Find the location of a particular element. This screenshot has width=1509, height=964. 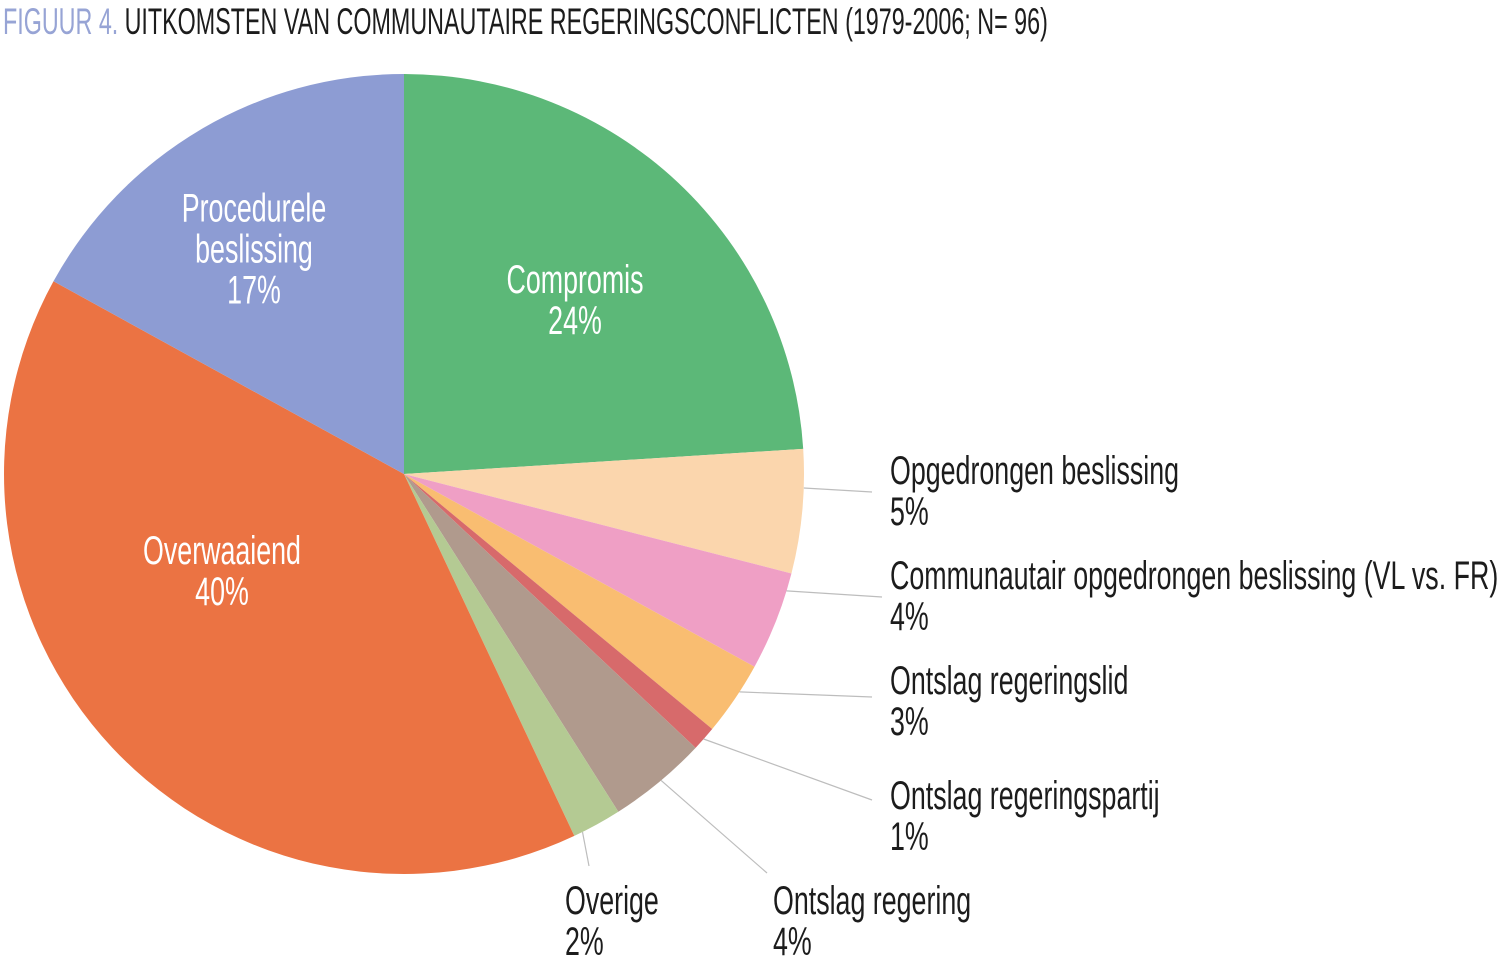

pie-slice-ontslag-regeringslid is located at coordinates (579, 601).